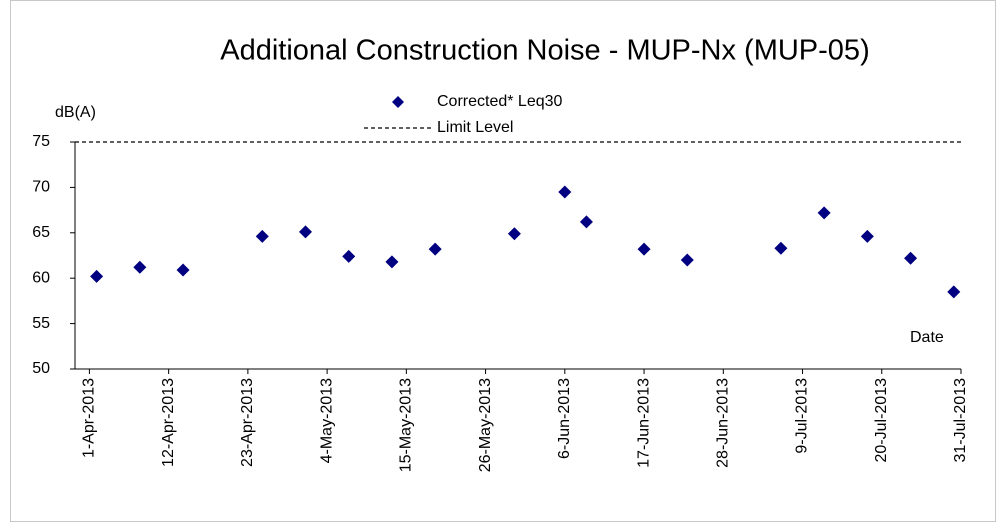  What do you see at coordinates (927, 337) in the screenshot?
I see `x-axis-label: Date` at bounding box center [927, 337].